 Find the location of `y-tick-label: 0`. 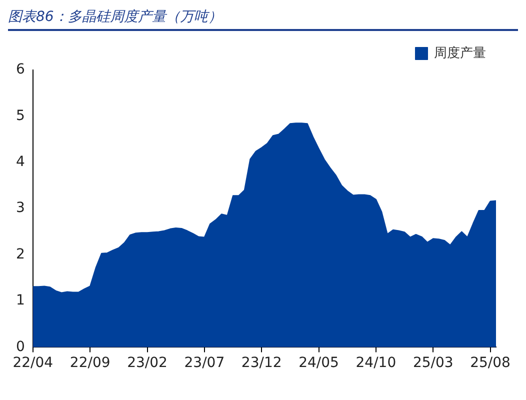

y-tick-label: 0 is located at coordinates (20, 346).